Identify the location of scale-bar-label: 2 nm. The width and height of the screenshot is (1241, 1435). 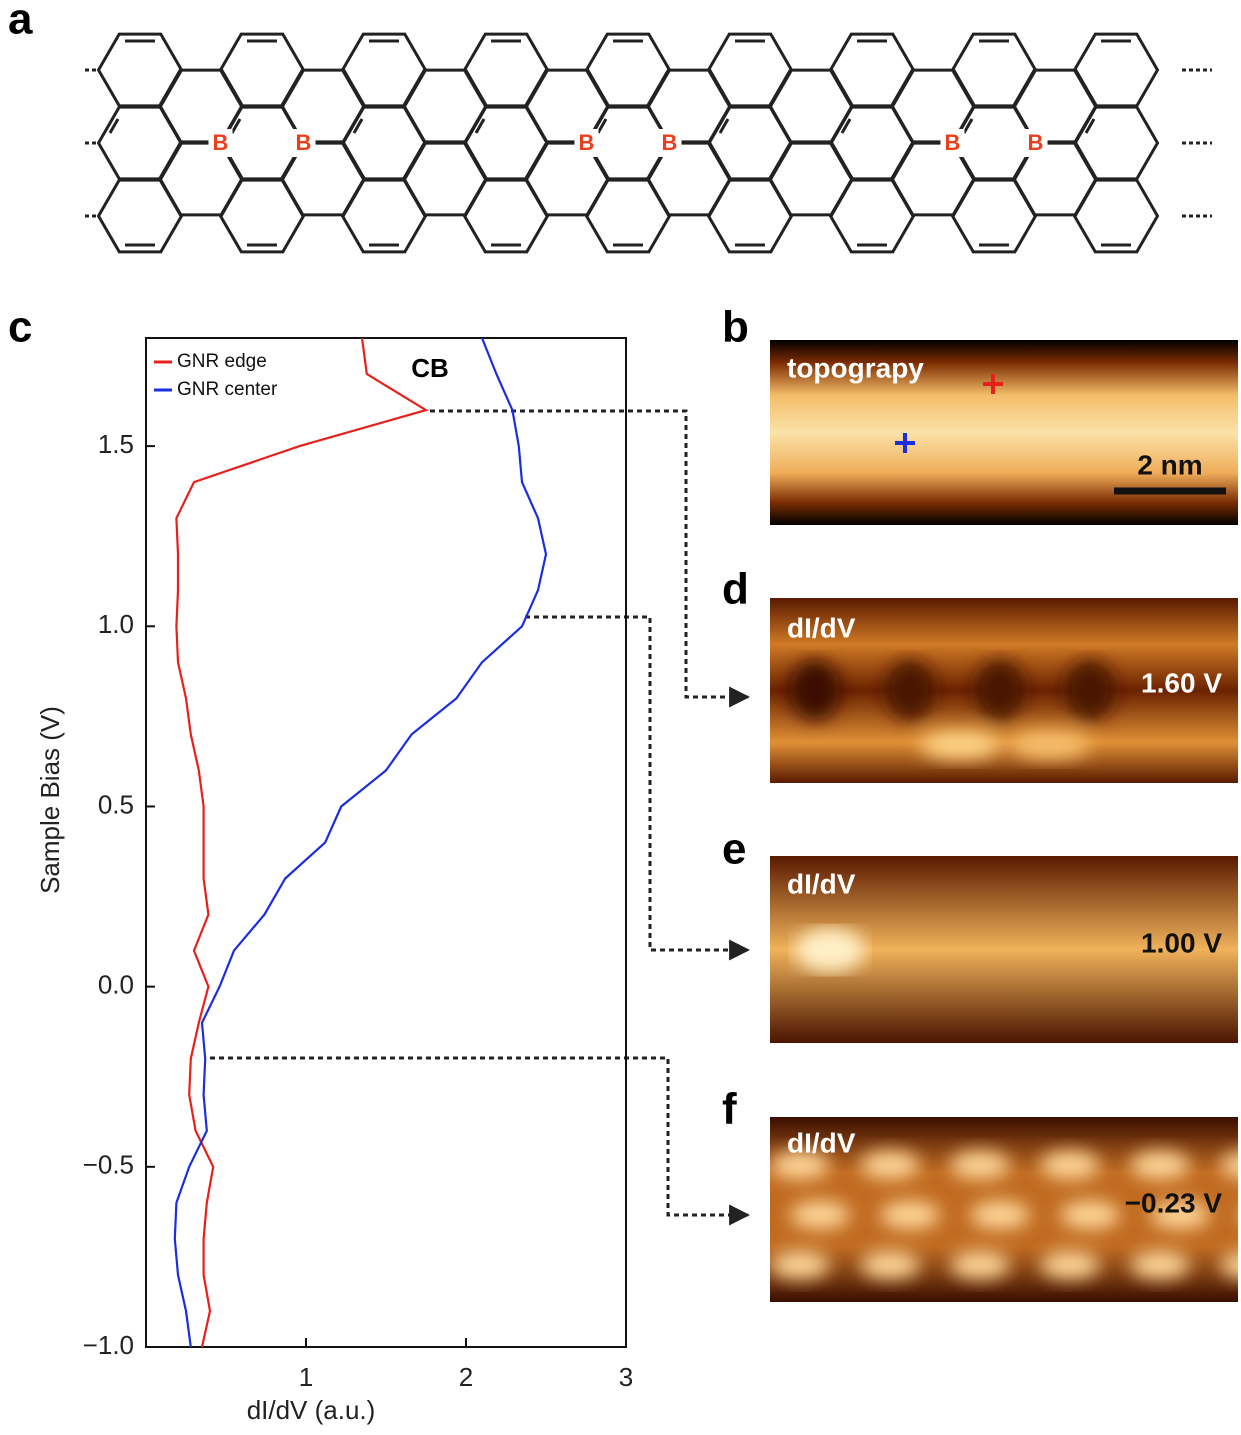
(1169, 464).